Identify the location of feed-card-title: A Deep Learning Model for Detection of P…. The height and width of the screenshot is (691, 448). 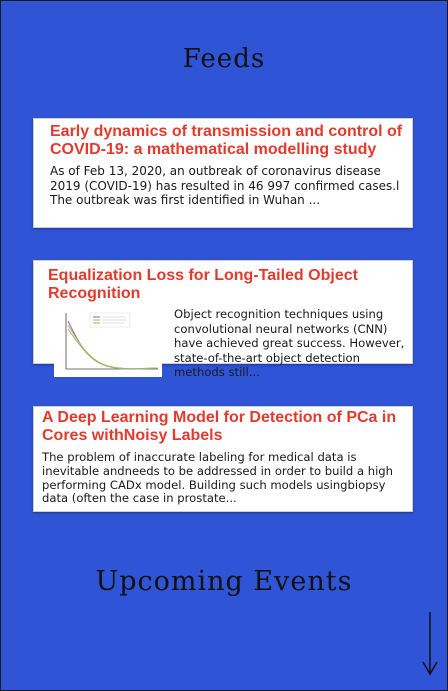
(219, 426).